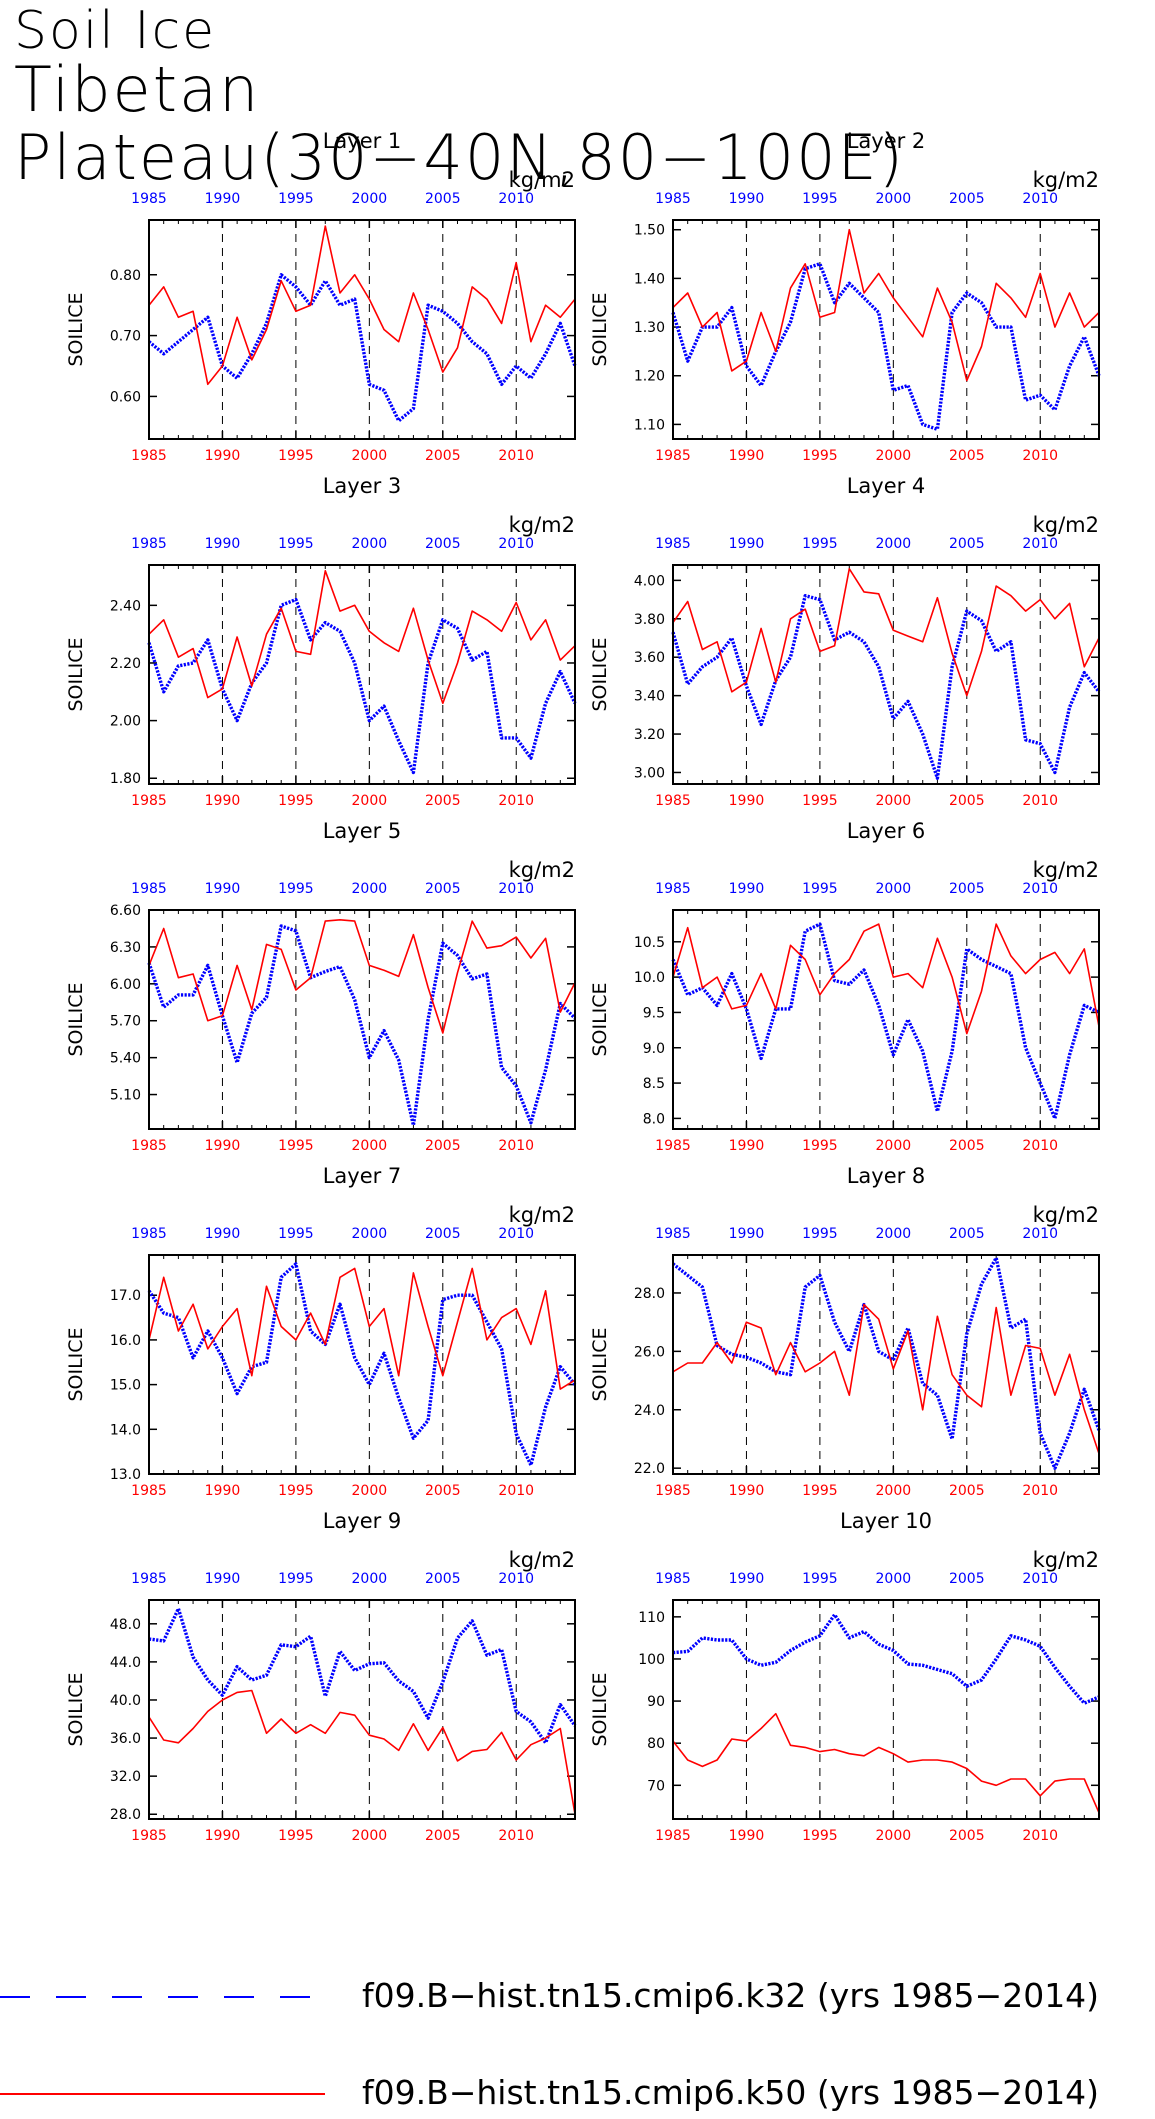 This screenshot has width=1155, height=2119. I want to click on panel-title: Layer 1, so click(362, 141).